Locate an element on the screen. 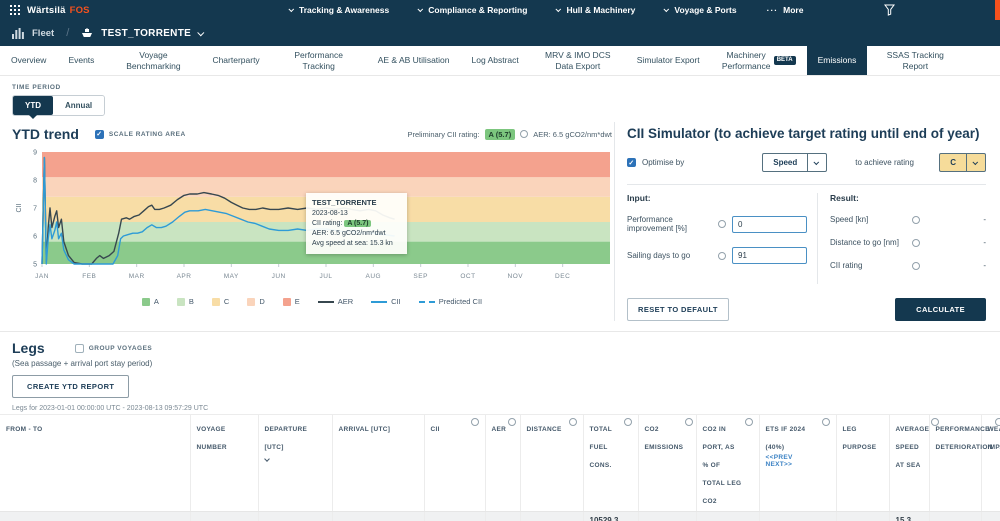 Image resolution: width=1000 pixels, height=521 pixels. column-header-arrival: ARRIVAL [UTC] is located at coordinates (378, 463).